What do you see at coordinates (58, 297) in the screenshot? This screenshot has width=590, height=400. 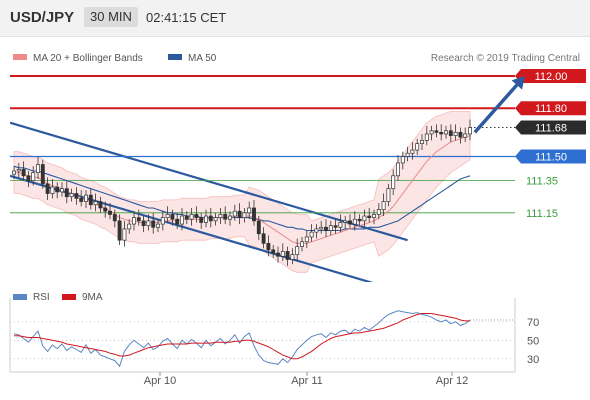 I see `rsi-legend: RSI 9MA` at bounding box center [58, 297].